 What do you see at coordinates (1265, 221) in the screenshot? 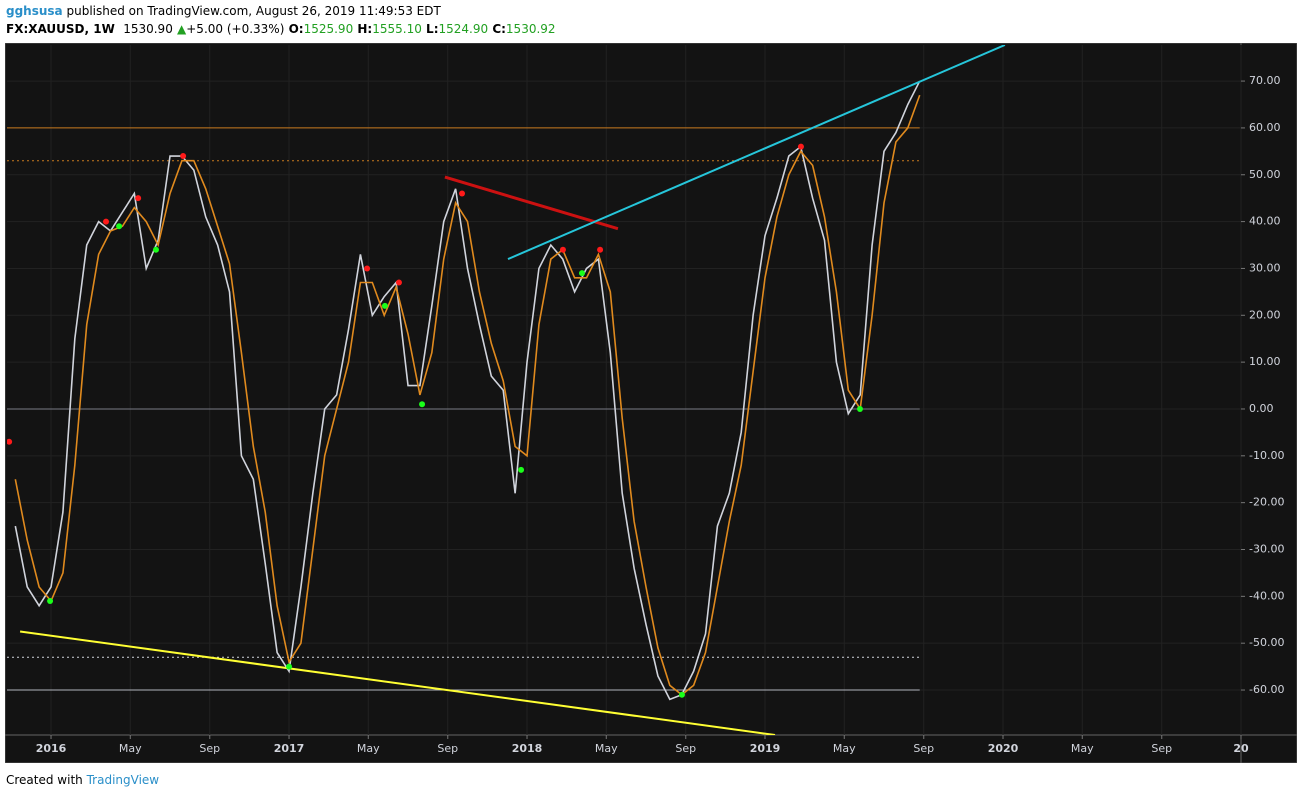
I see `y-tick-label: 40.00` at bounding box center [1265, 221].